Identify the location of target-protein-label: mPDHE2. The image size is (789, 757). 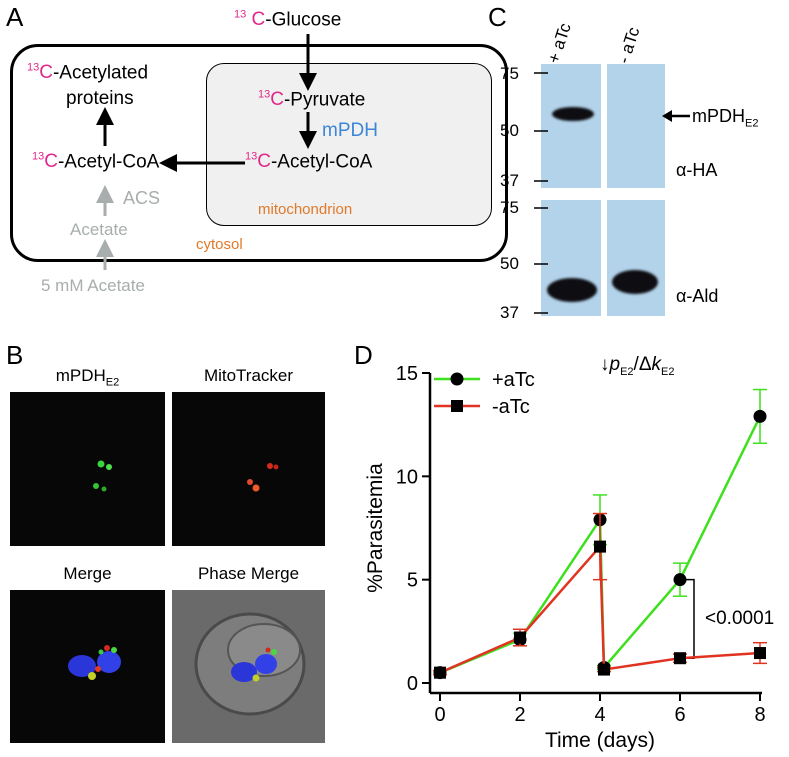
(725, 118).